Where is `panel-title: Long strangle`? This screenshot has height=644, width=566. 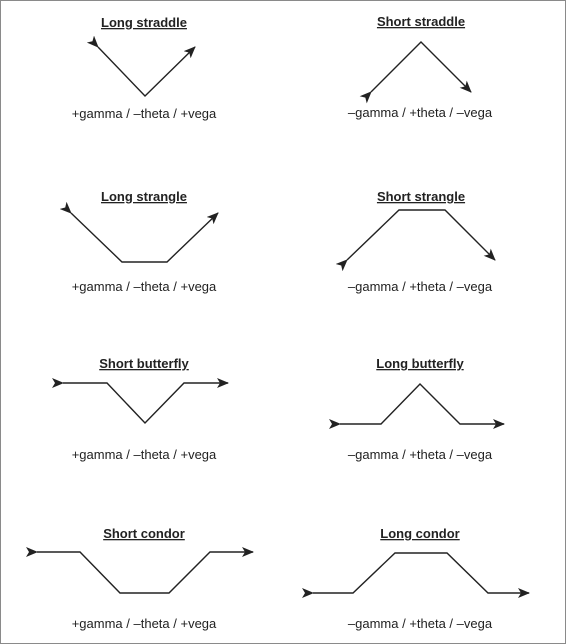
panel-title: Long strangle is located at coordinates (144, 196).